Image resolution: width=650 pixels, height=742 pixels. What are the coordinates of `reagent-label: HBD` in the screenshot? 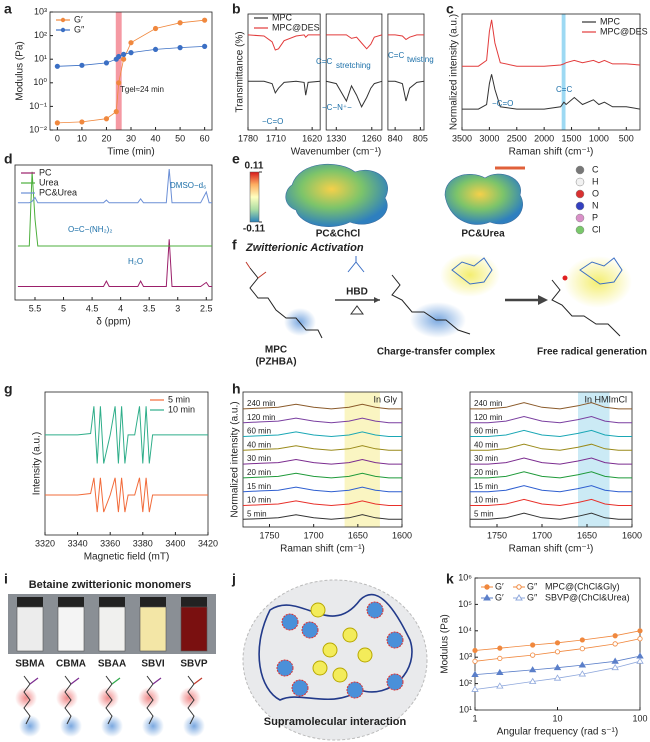 It's located at (357, 292).